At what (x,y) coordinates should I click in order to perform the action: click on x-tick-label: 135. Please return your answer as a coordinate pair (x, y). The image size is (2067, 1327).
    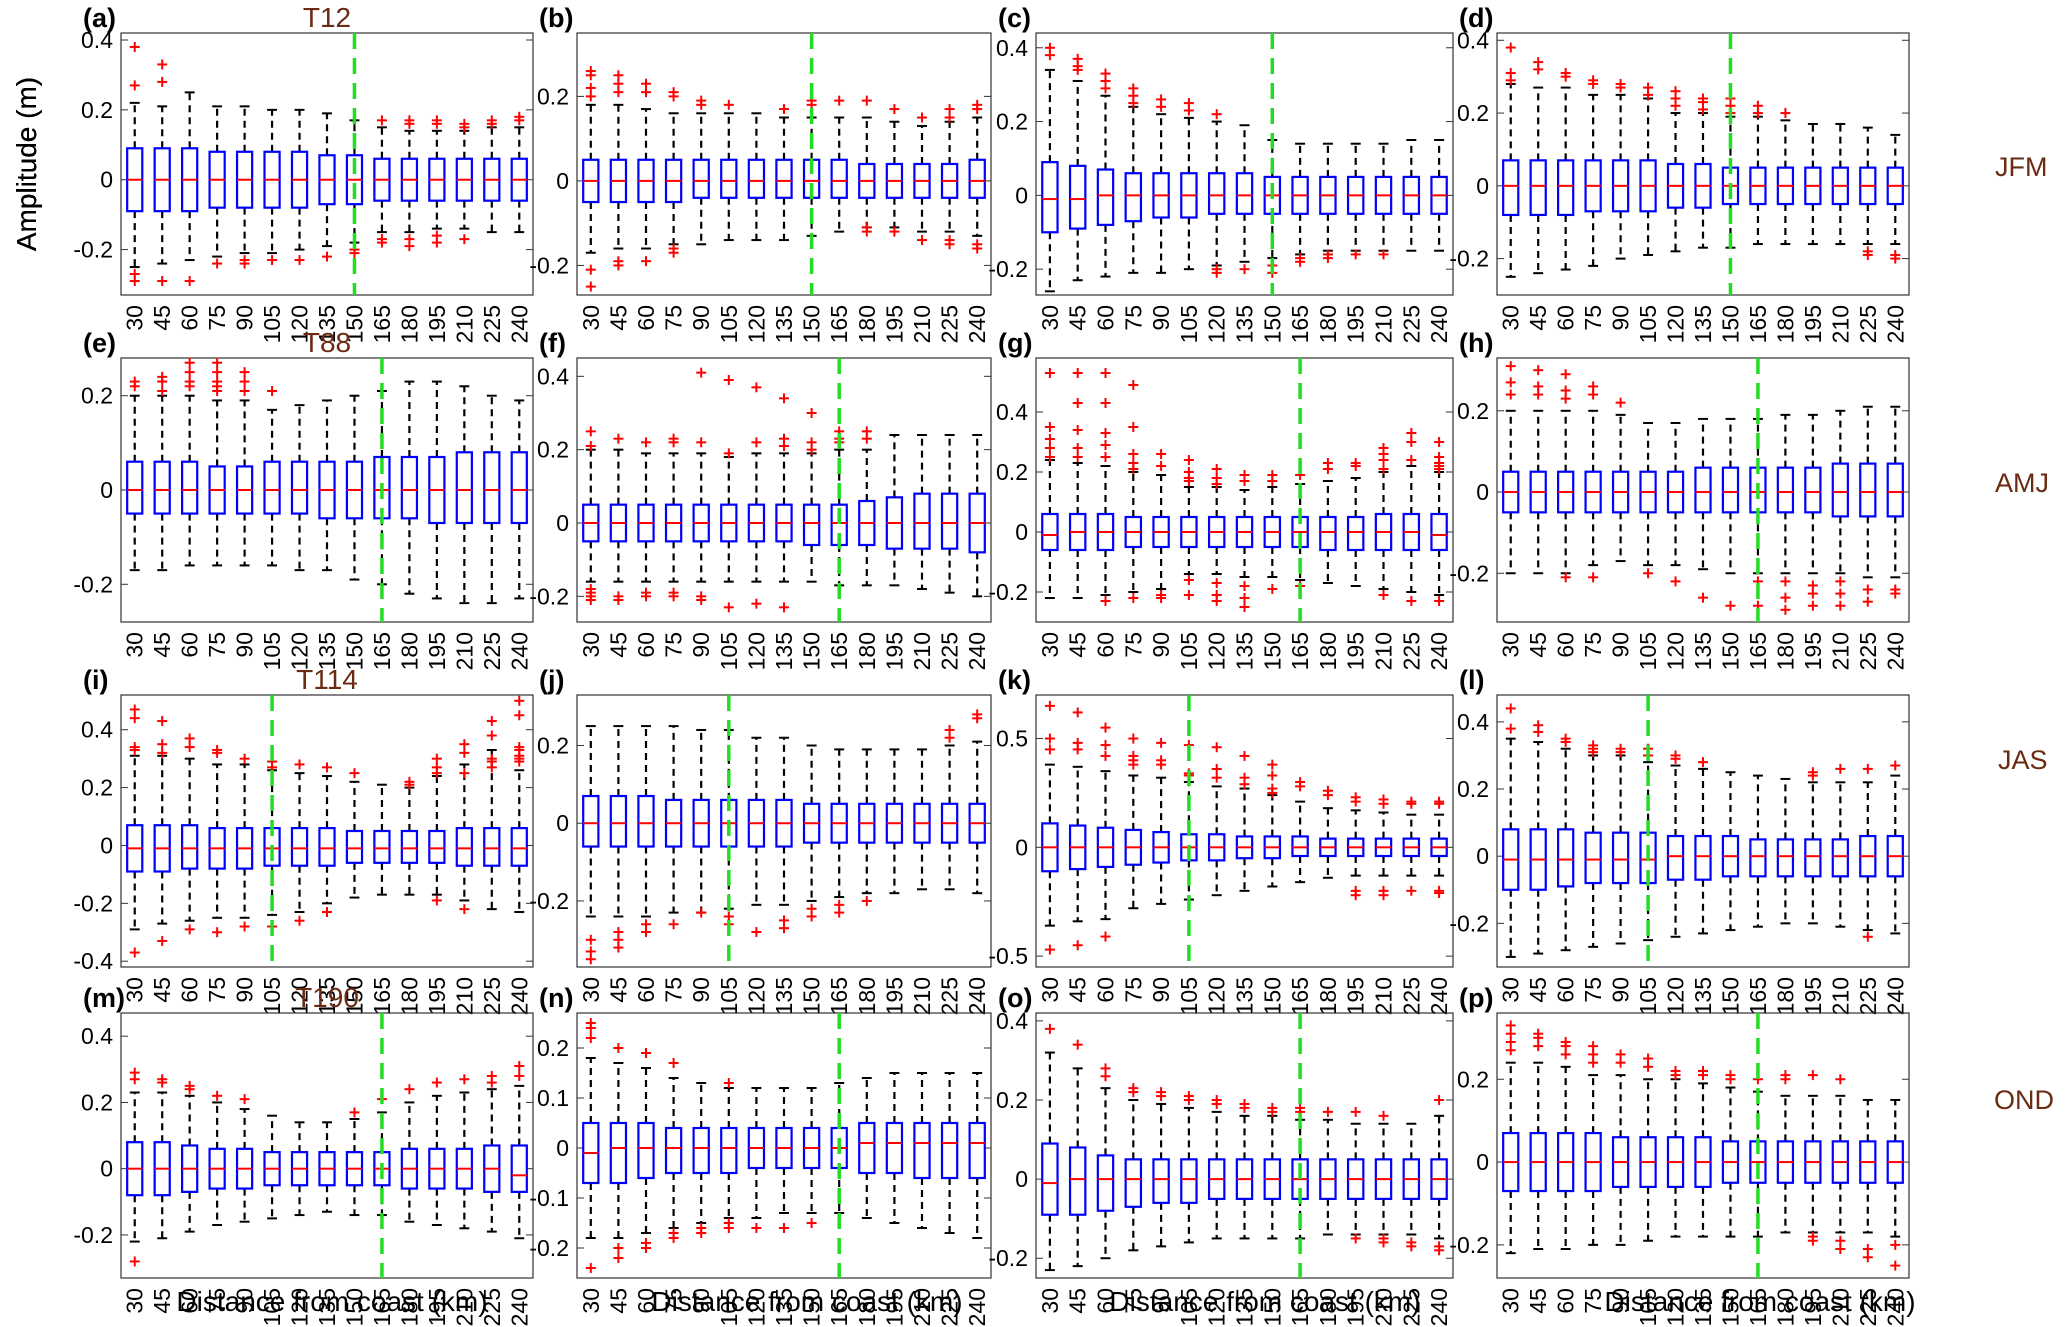
    Looking at the image, I should click on (784, 324).